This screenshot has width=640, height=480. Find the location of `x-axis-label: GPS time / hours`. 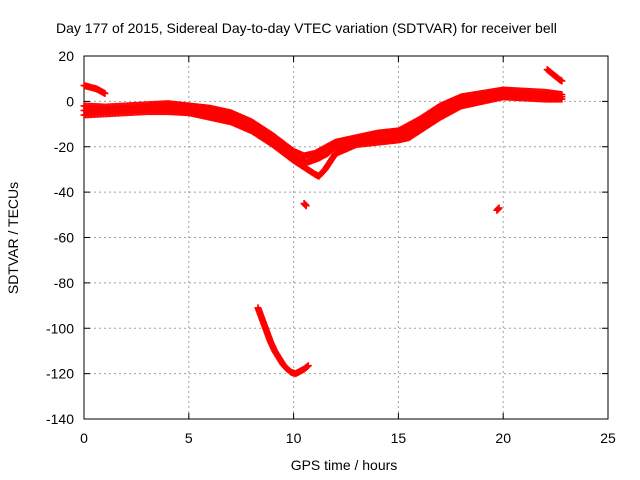

x-axis-label: GPS time / hours is located at coordinates (344, 465).